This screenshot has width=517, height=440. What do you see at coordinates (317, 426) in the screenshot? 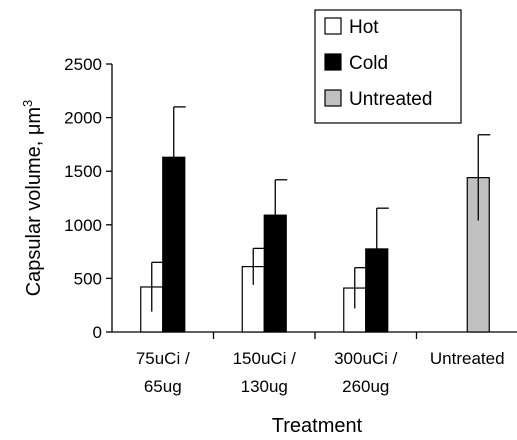
I see `x-axis-title: Treatment` at bounding box center [317, 426].